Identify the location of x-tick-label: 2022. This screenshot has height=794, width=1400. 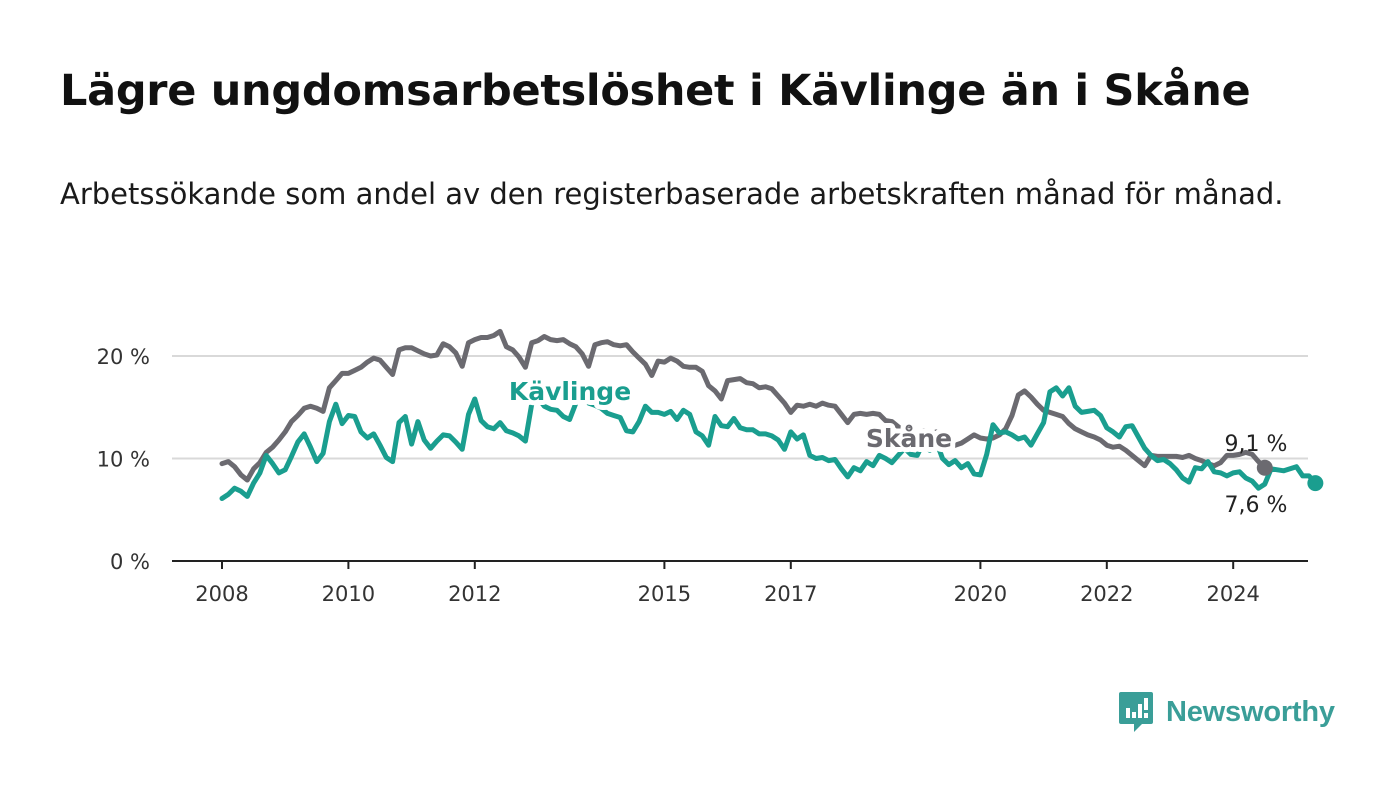
(1106, 594).